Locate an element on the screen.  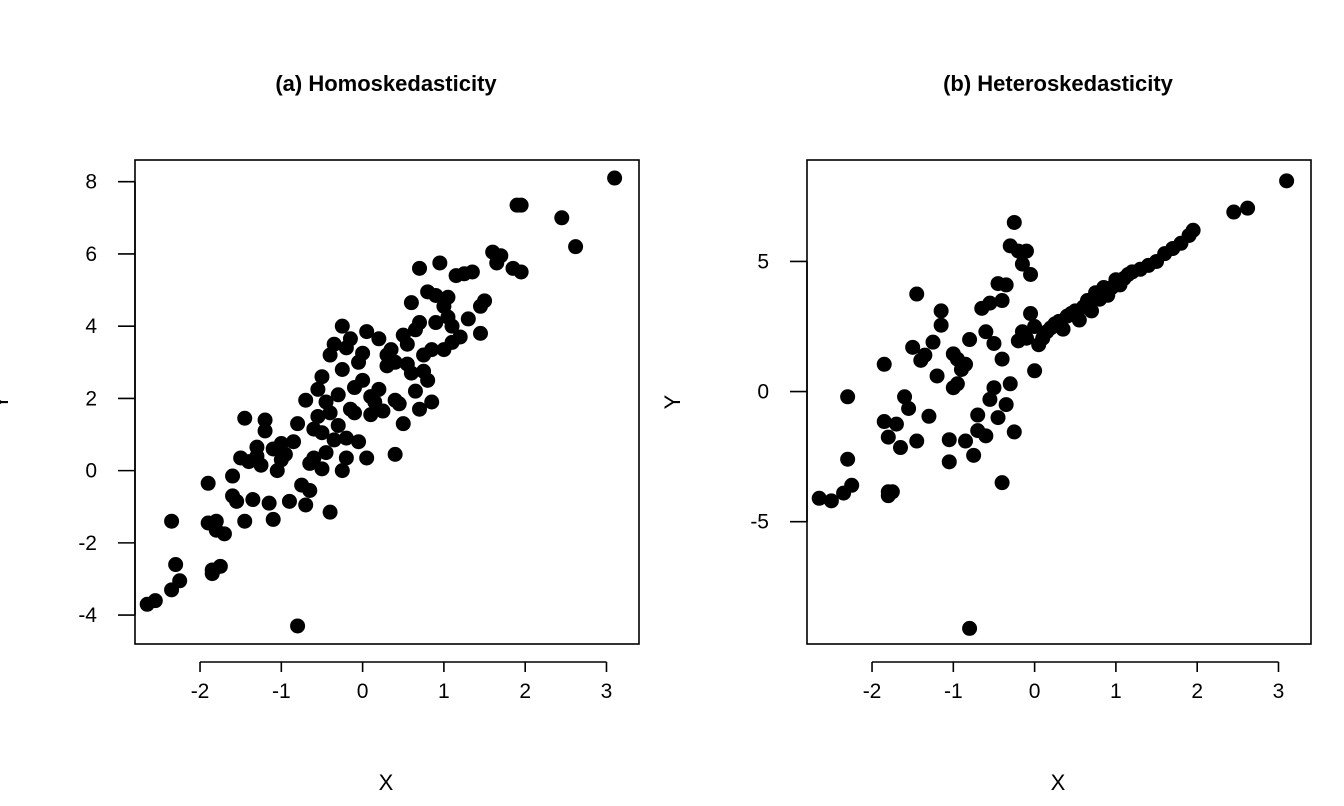
y-tick-label: 0 is located at coordinates (91, 471).